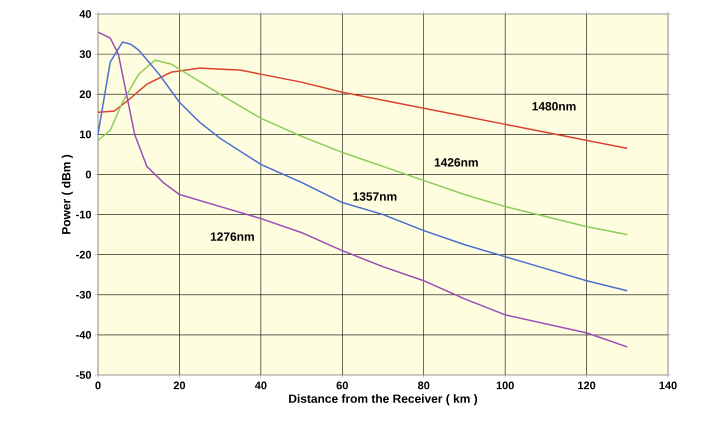 This screenshot has height=445, width=710. Describe the element at coordinates (84, 254) in the screenshot. I see `y-tick-label: -20` at that location.